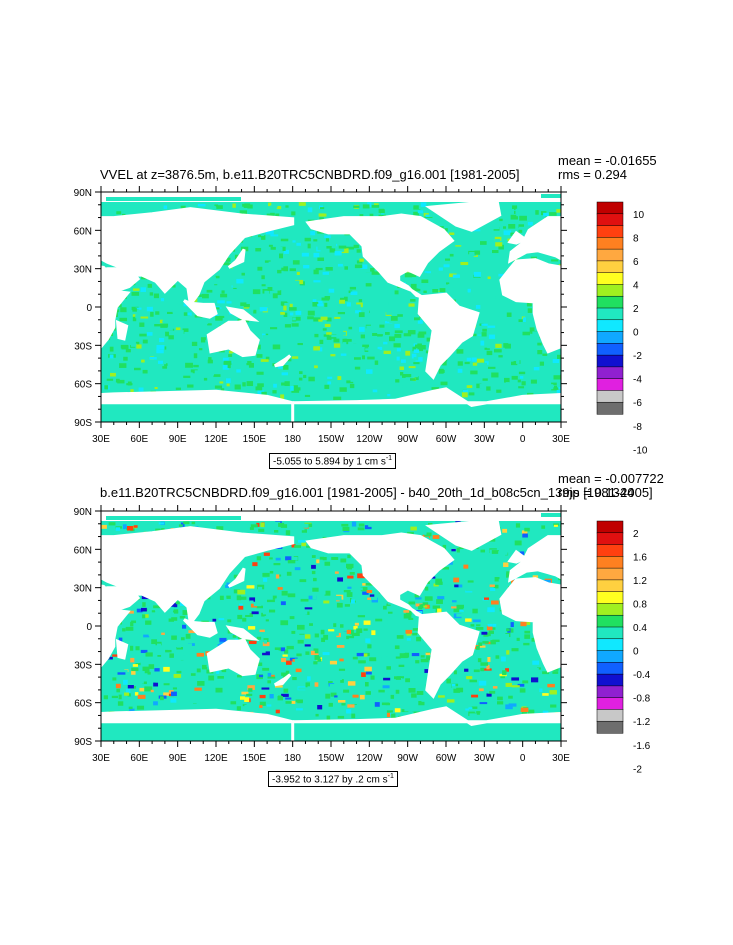 This screenshot has height=945, width=733. Describe the element at coordinates (89, 627) in the screenshot. I see `bottom-ytick-label-3: 0` at that location.